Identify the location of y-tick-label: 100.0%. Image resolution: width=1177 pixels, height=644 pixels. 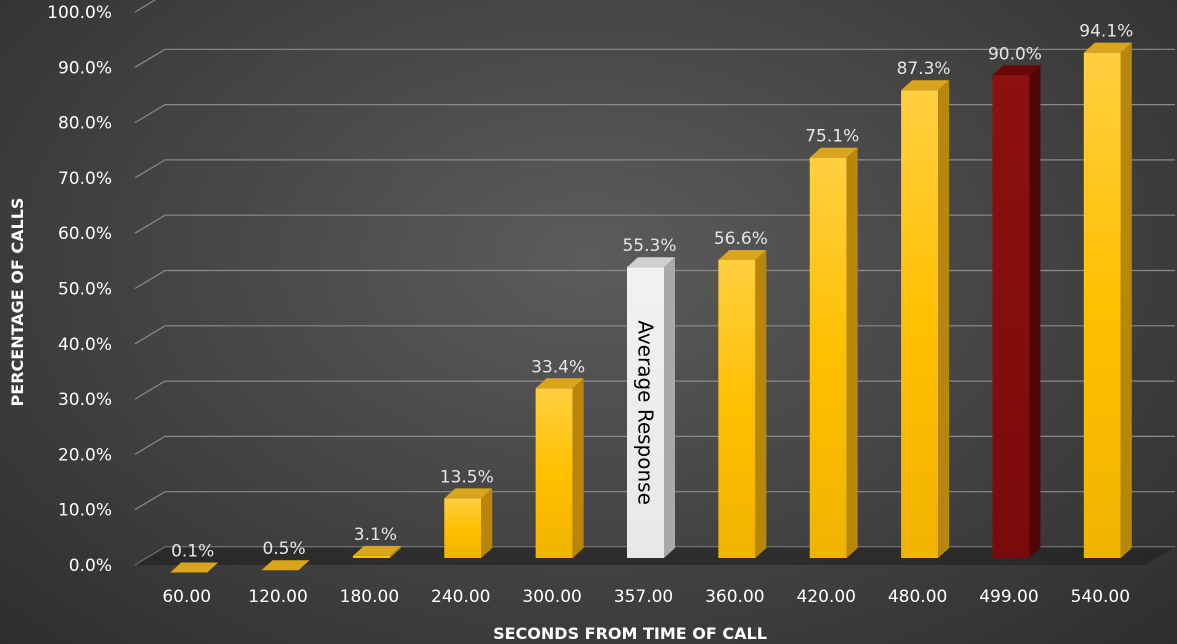
(79, 13).